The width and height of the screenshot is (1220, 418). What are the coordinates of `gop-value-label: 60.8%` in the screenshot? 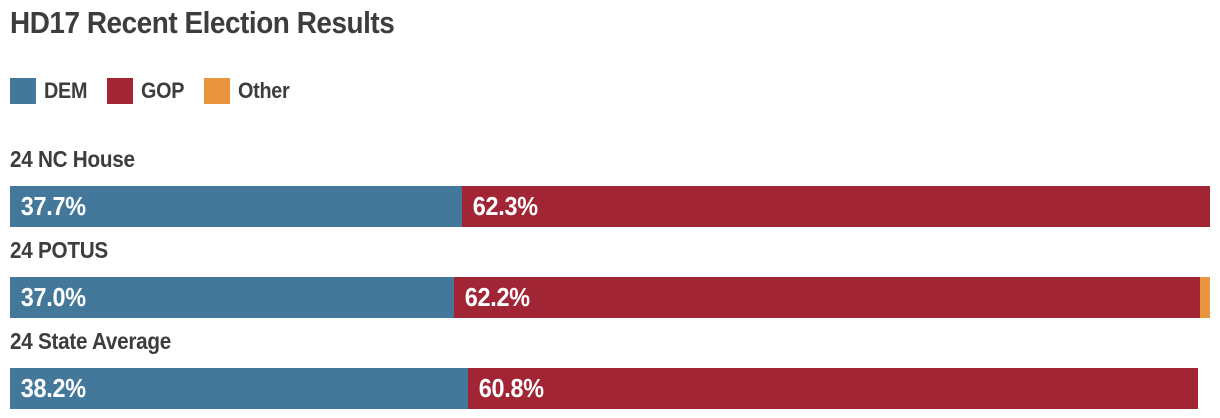 It's located at (512, 388).